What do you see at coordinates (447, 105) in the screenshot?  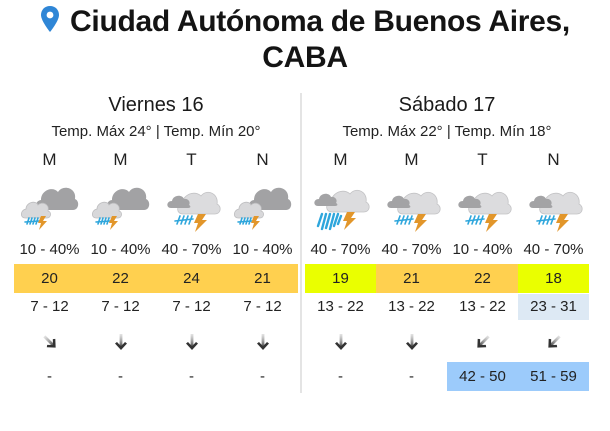 I see `day-name: Sábado 17` at bounding box center [447, 105].